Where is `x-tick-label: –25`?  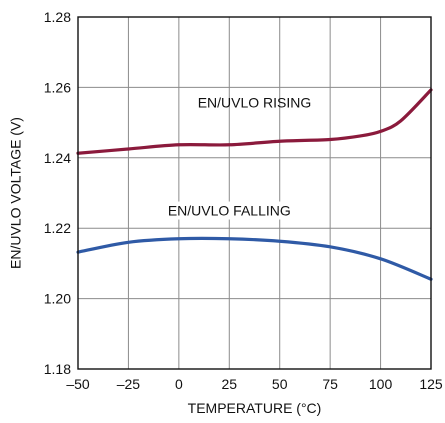
x-tick-label: –25 is located at coordinates (129, 384).